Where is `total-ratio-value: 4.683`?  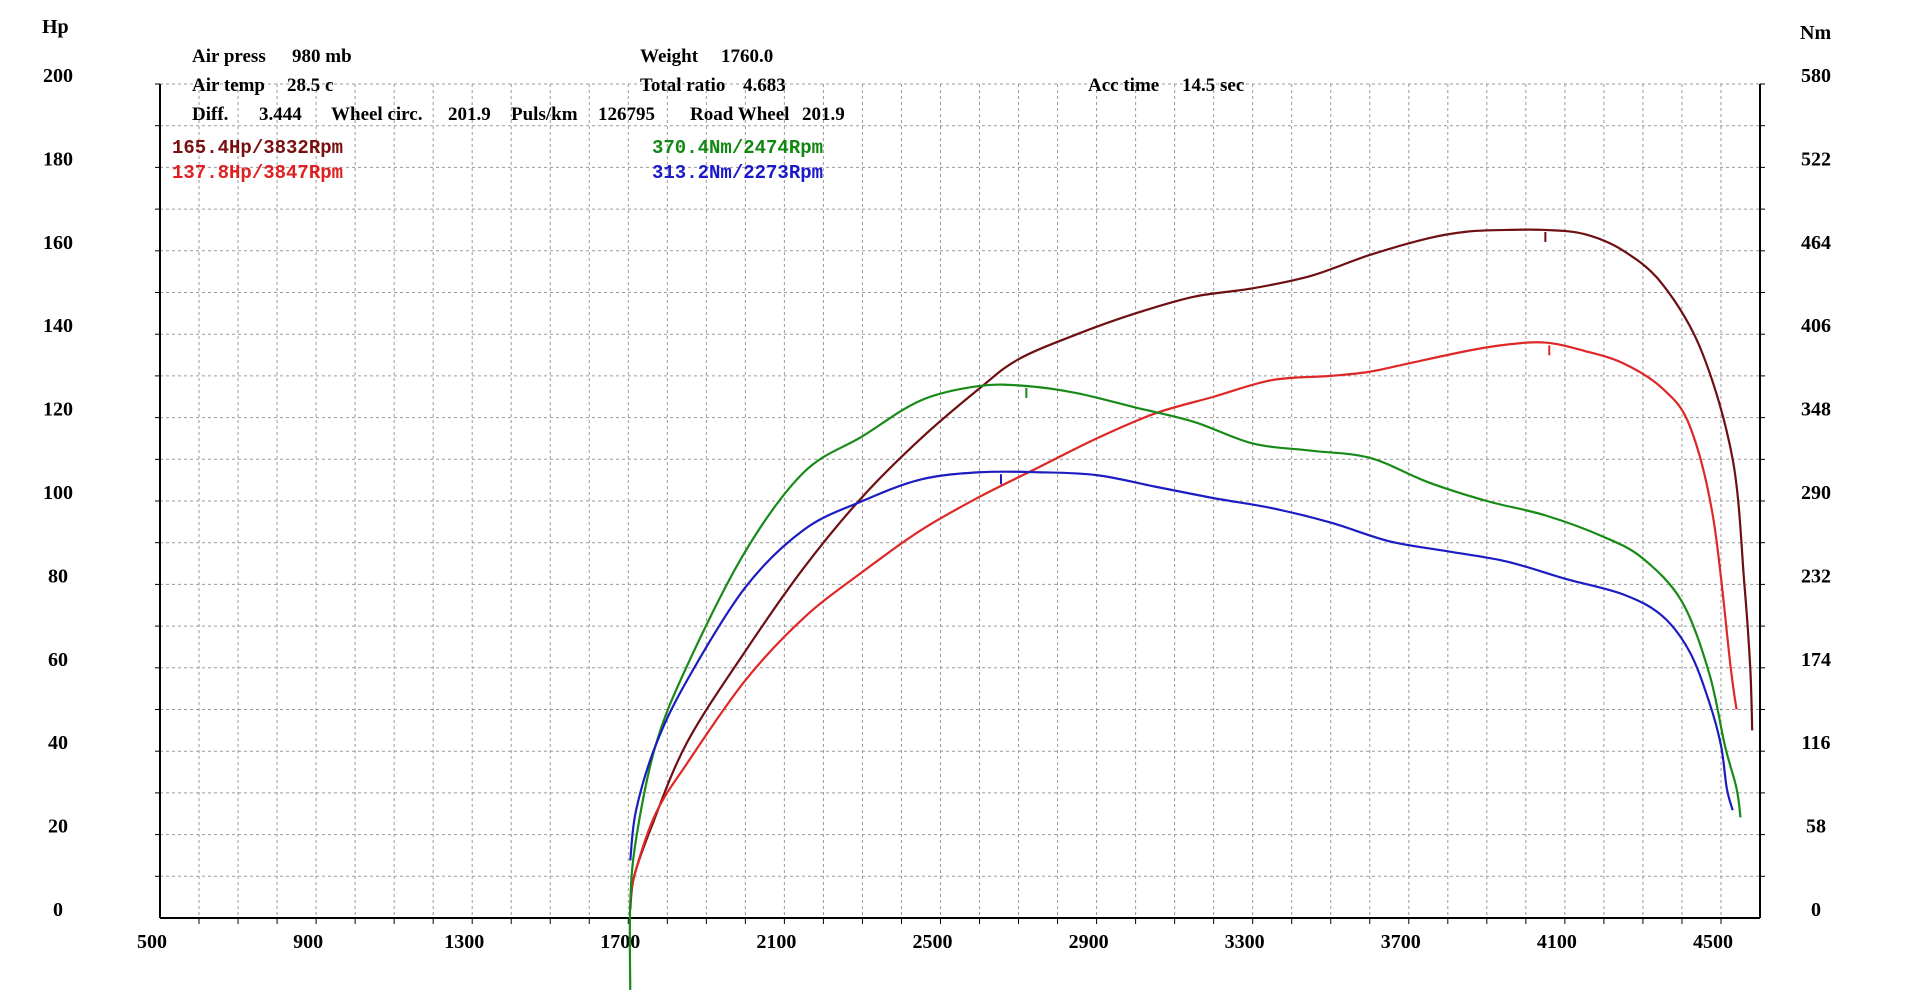
total-ratio-value: 4.683 is located at coordinates (764, 85).